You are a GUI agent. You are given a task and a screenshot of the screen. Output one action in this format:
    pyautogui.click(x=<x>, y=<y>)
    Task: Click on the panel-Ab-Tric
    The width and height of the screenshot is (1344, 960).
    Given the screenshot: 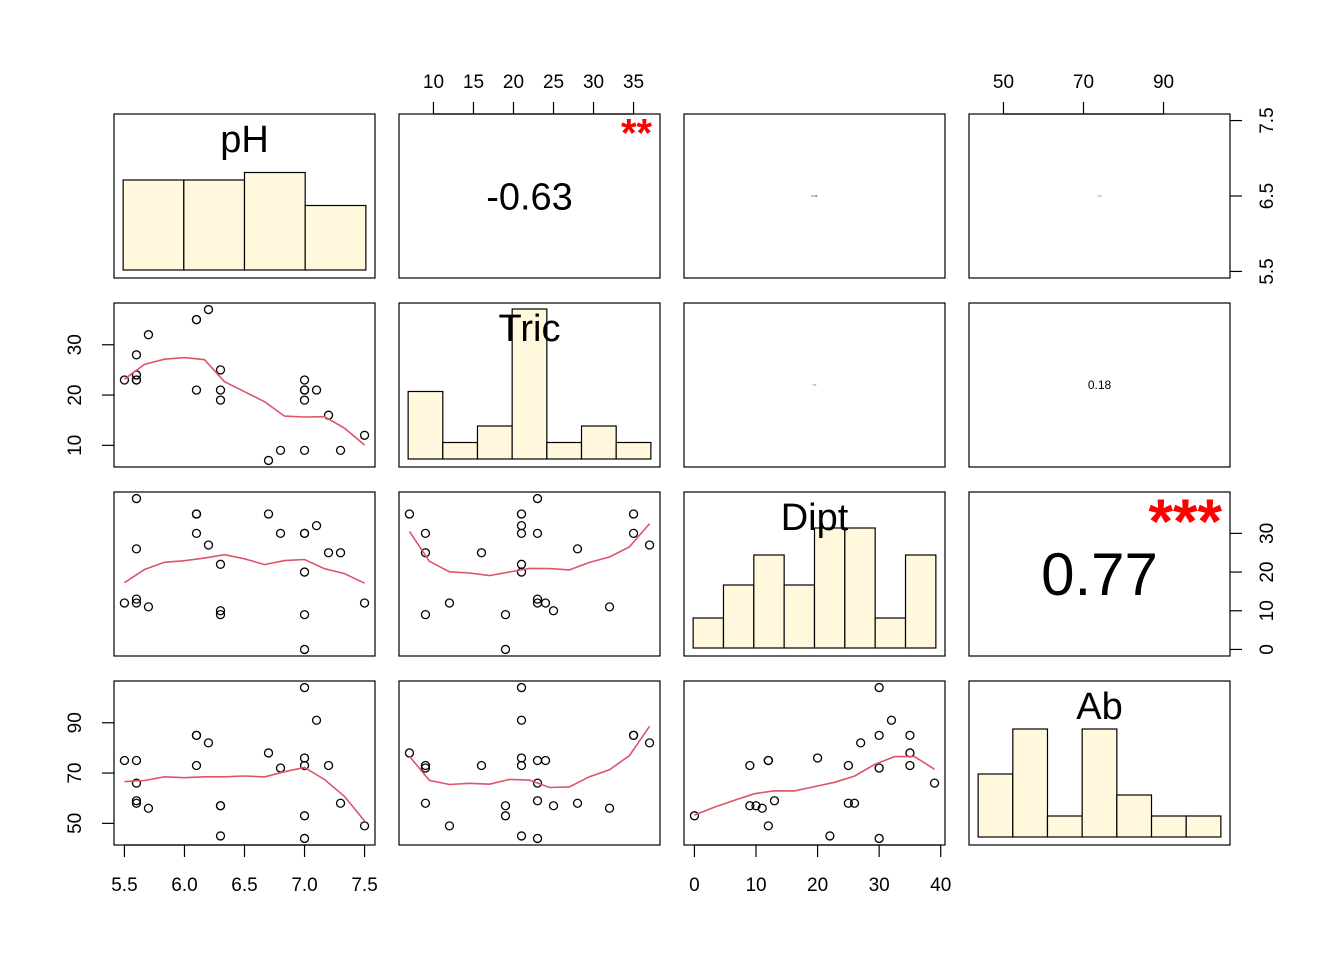 What is the action you would take?
    pyautogui.click(x=529, y=763)
    